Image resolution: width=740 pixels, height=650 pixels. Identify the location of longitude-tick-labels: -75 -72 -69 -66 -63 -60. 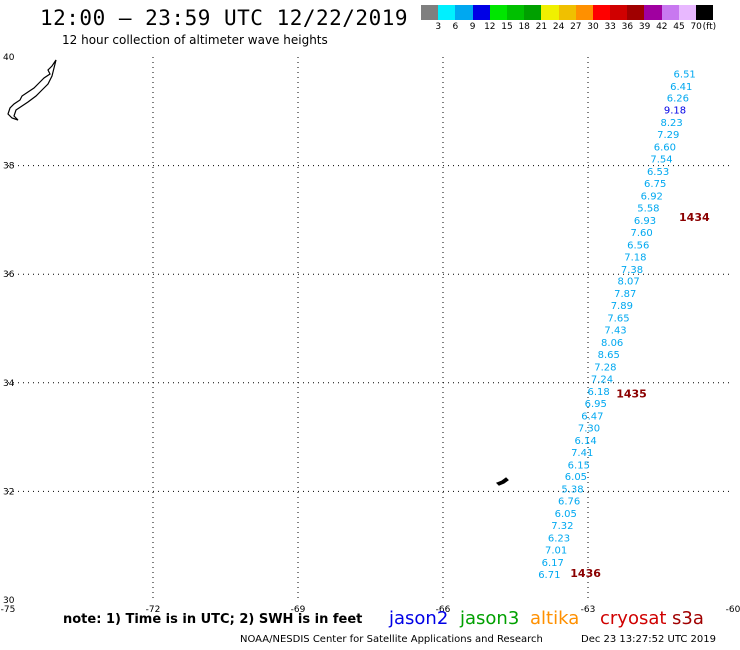
(370, 610).